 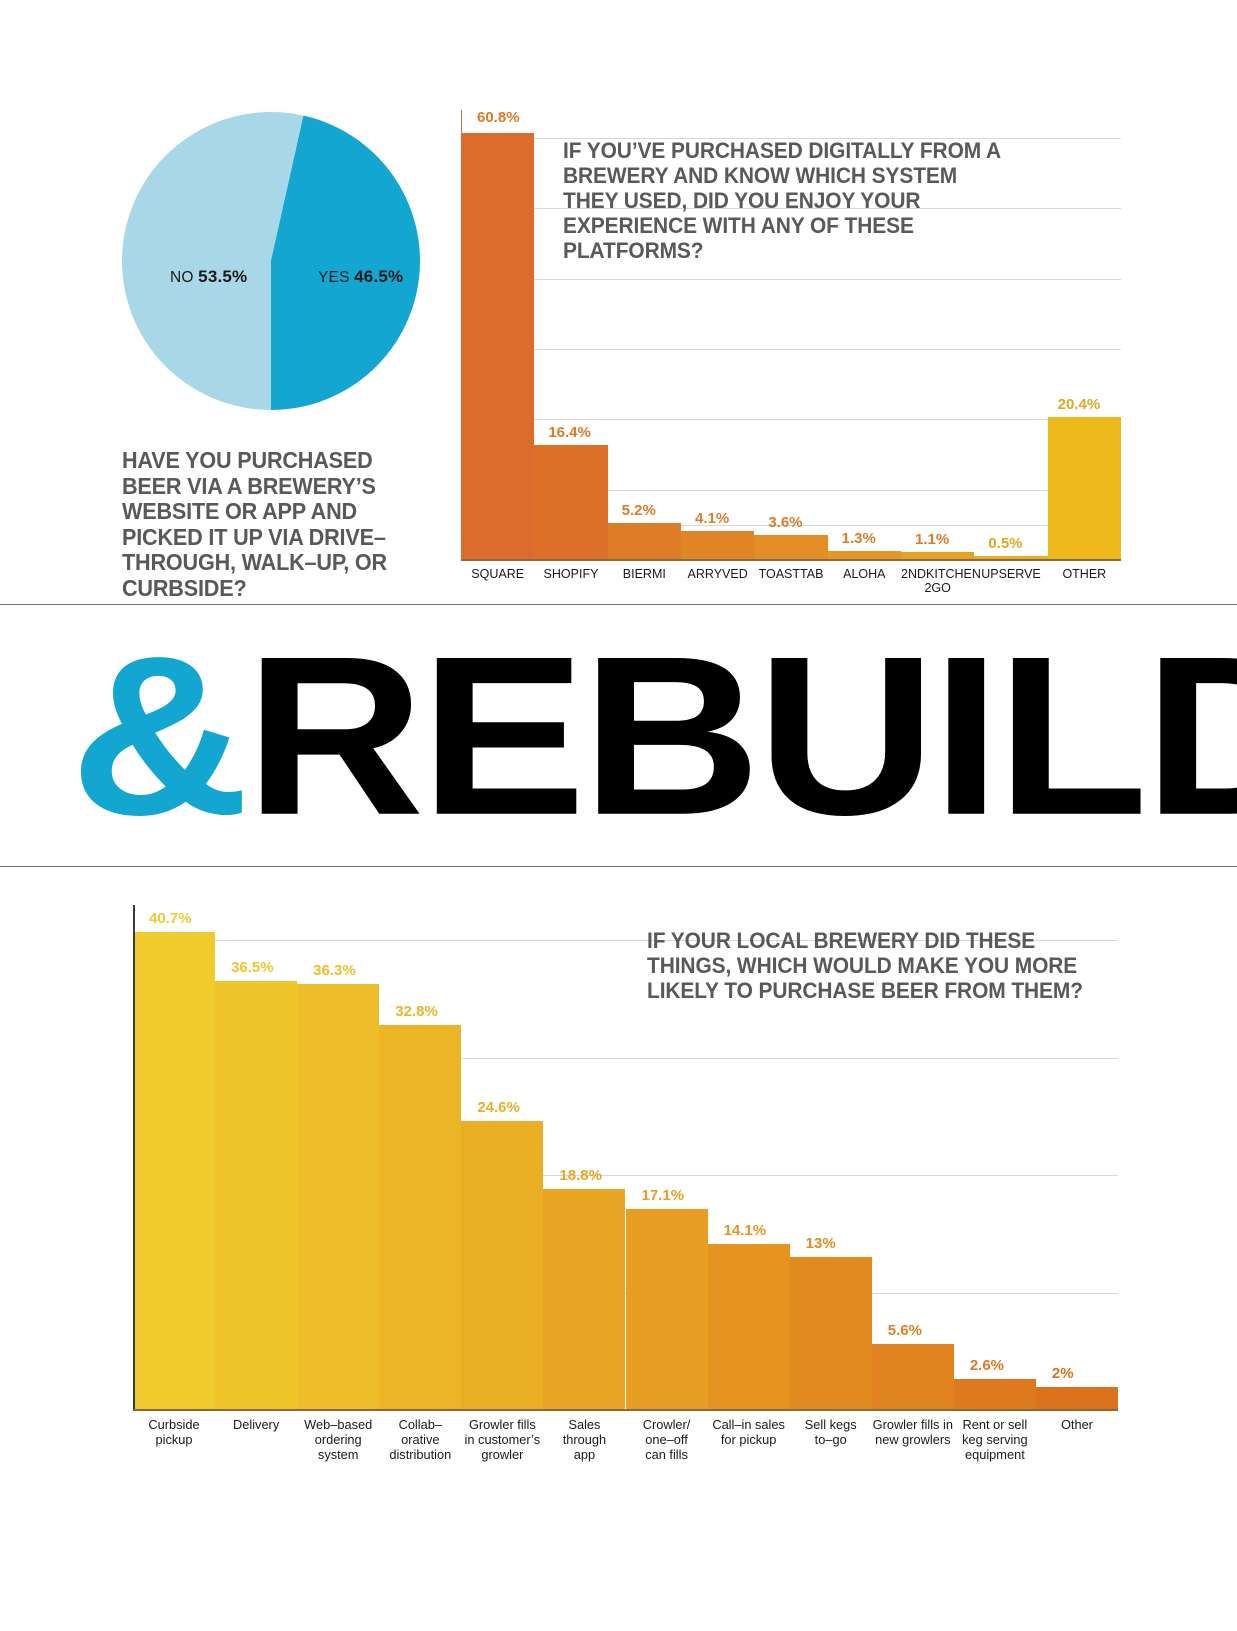 What do you see at coordinates (379, 276) in the screenshot?
I see `pie-slice-value-yes: 46.5%` at bounding box center [379, 276].